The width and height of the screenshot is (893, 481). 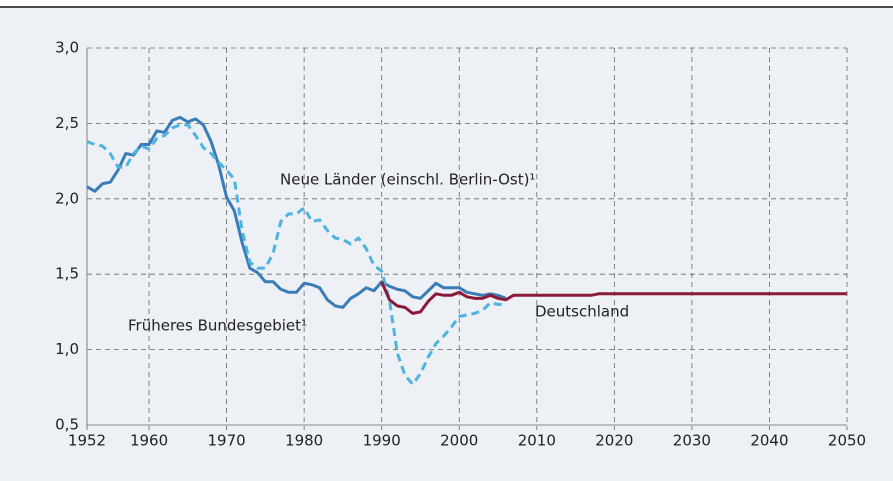 I want to click on x-tick-label: 1960, so click(x=149, y=441).